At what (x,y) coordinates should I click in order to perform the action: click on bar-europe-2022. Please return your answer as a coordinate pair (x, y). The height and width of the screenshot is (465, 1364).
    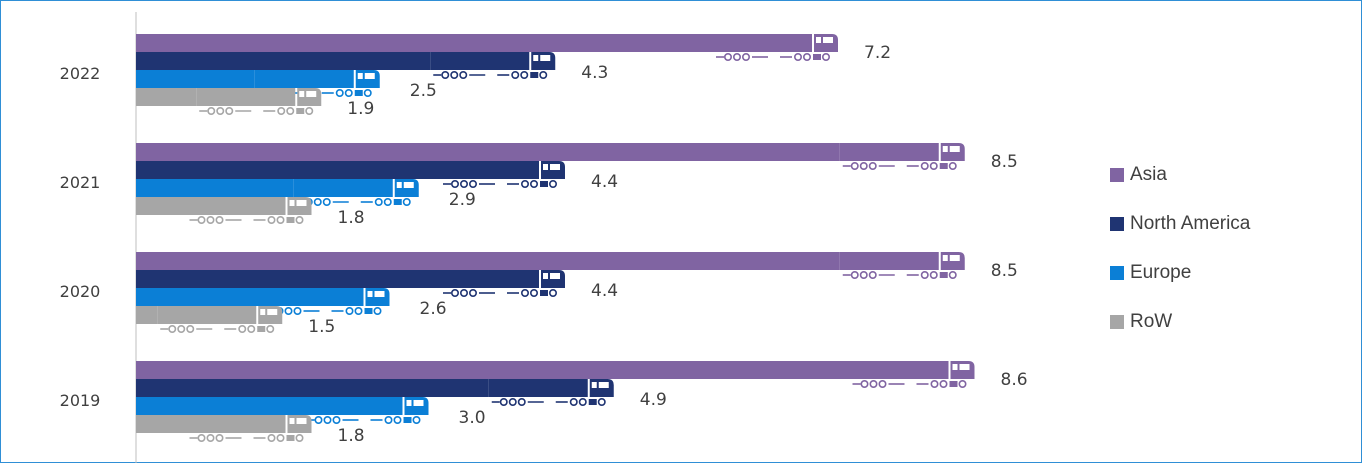
    Looking at the image, I should click on (258, 84).